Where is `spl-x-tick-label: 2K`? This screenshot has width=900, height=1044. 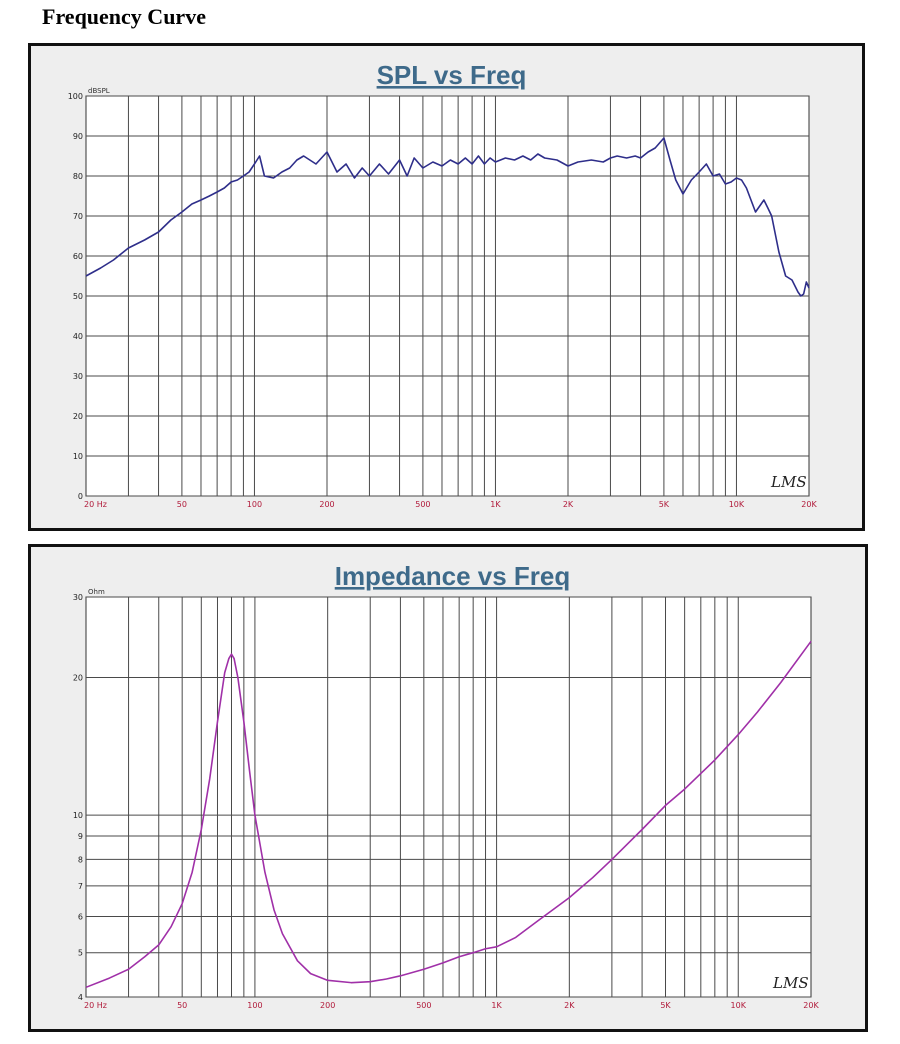
spl-x-tick-label: 2K is located at coordinates (568, 504).